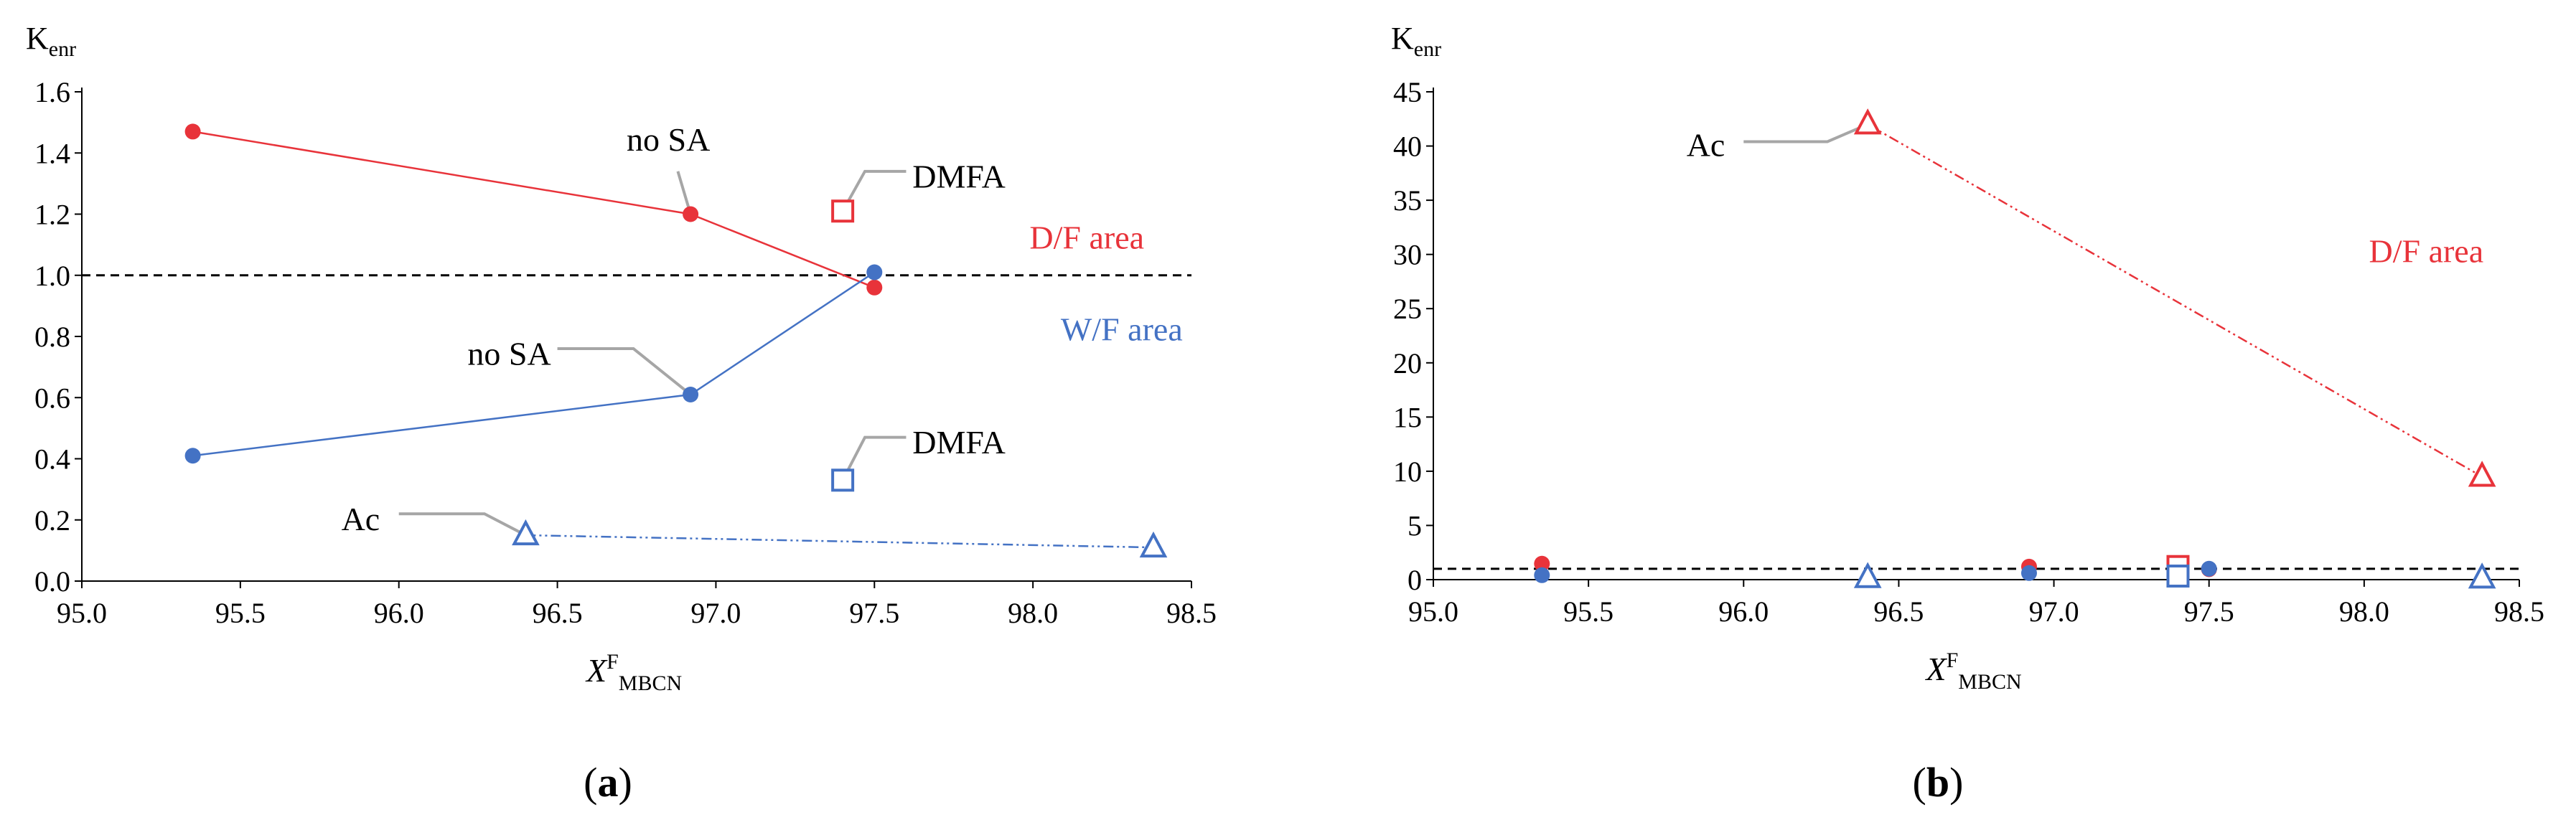 The width and height of the screenshot is (2576, 830). Describe the element at coordinates (52, 337) in the screenshot. I see `y-tick-label: 0.8` at that location.